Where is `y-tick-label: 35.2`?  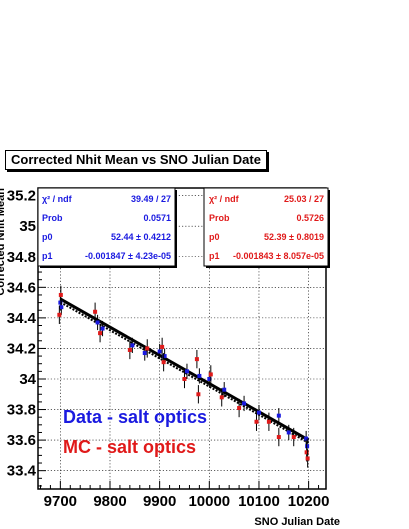
y-tick-label: 35.2 is located at coordinates (21, 196).